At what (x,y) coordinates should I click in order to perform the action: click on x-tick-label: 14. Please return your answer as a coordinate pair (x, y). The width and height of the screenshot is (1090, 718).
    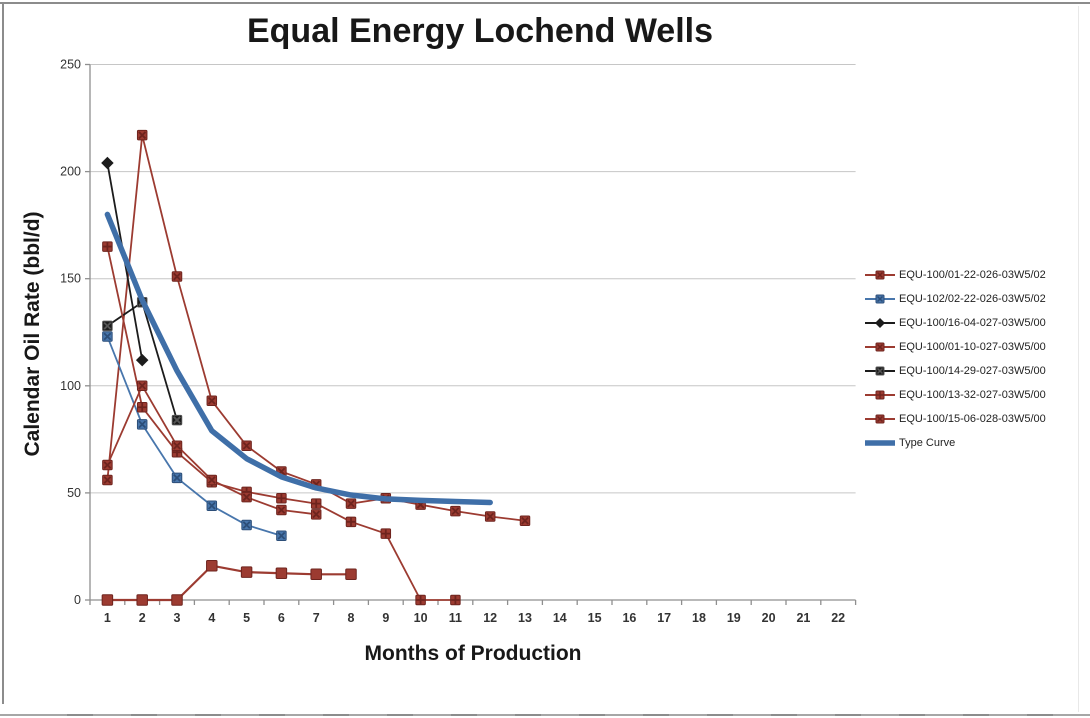
    Looking at the image, I should click on (560, 618).